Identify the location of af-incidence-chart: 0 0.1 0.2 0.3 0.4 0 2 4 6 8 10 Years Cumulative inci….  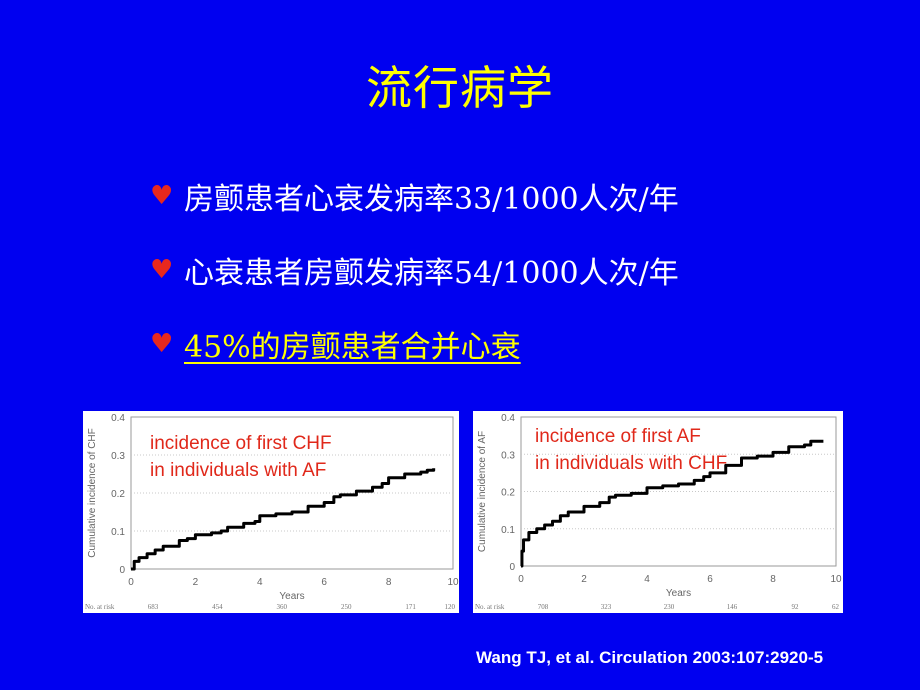
(658, 512).